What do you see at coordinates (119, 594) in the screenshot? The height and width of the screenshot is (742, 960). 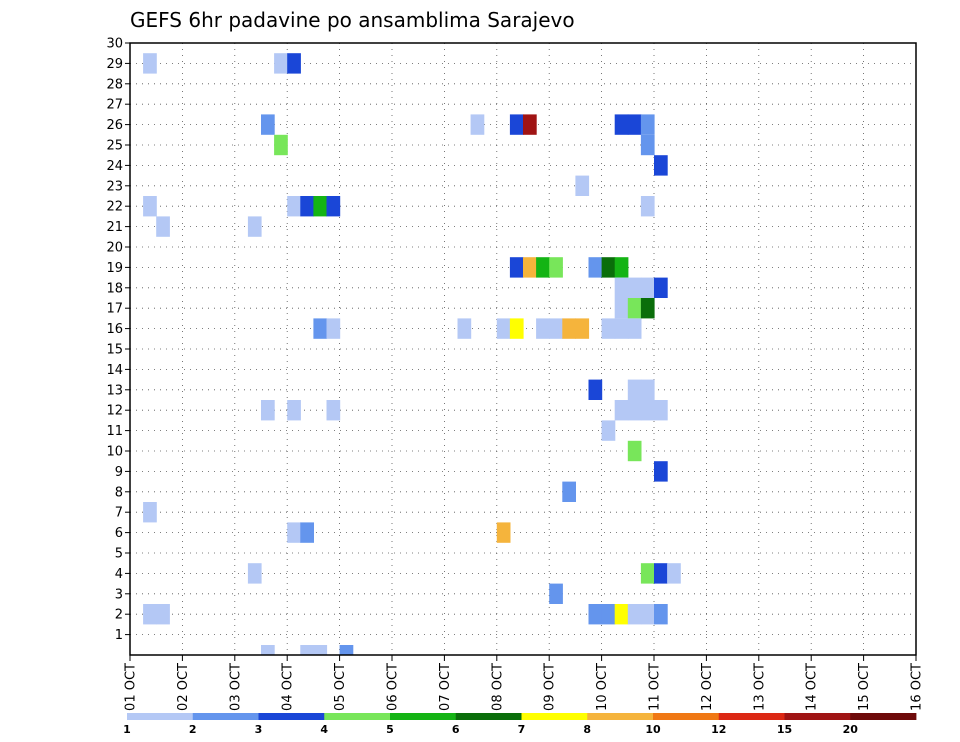 I see `y-tick-label: 3` at bounding box center [119, 594].